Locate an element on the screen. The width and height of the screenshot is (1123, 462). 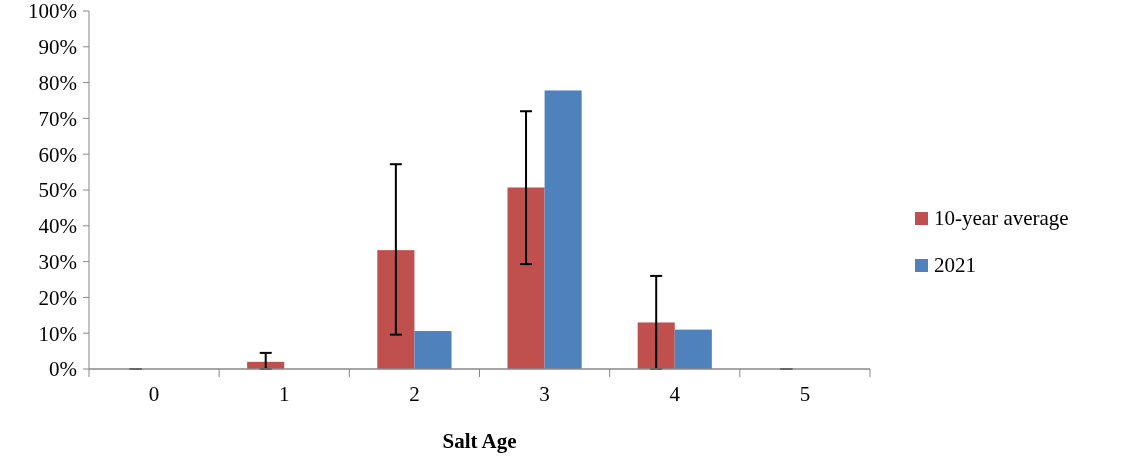
y-tick-label: 60% is located at coordinates (57, 154).